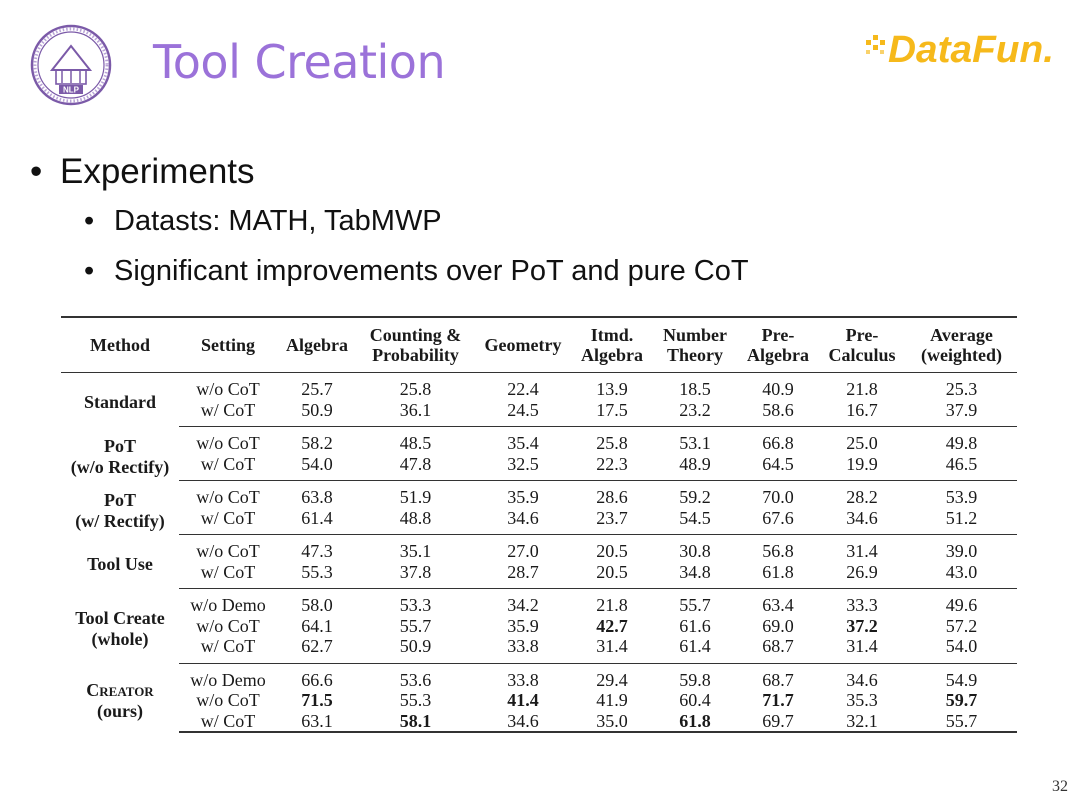 The width and height of the screenshot is (1080, 810). What do you see at coordinates (862, 467) in the screenshot?
I see `value-cell: 19.9` at bounding box center [862, 467].